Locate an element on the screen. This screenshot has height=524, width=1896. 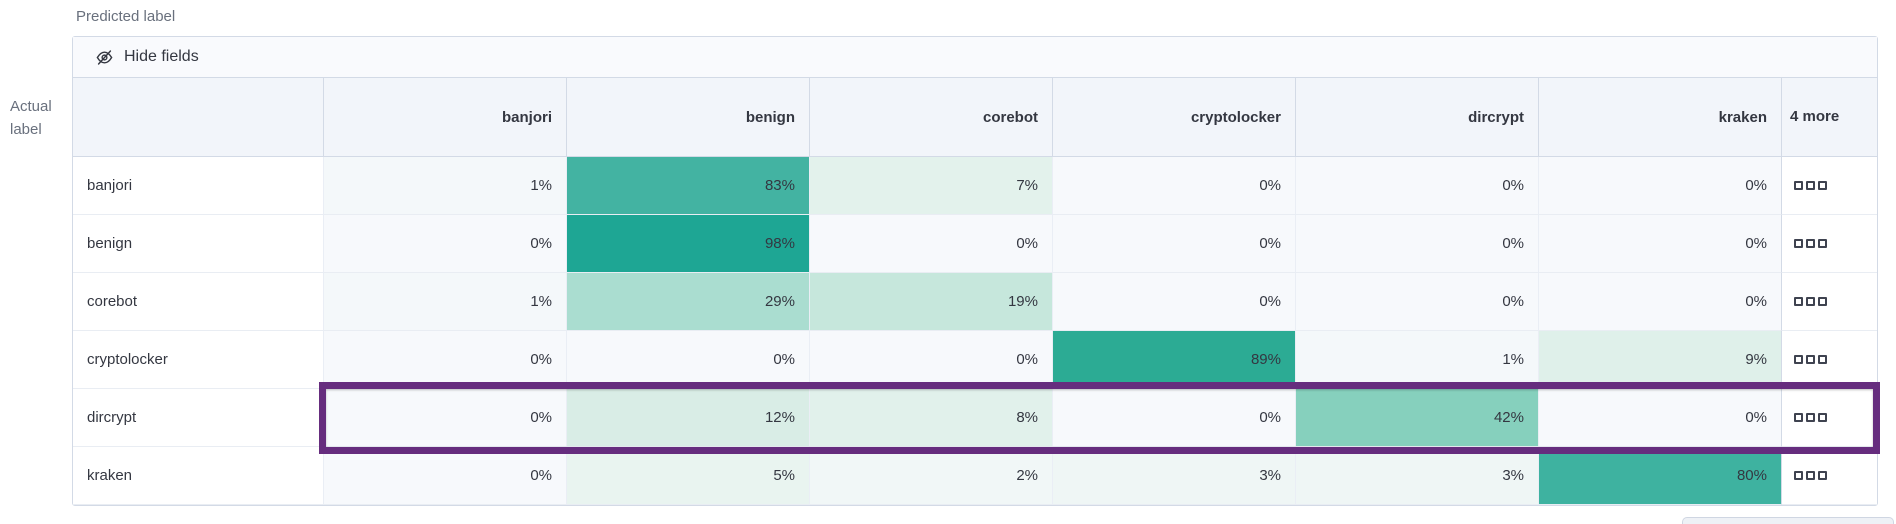
cell-corebot-benign: 29% is located at coordinates (687, 302).